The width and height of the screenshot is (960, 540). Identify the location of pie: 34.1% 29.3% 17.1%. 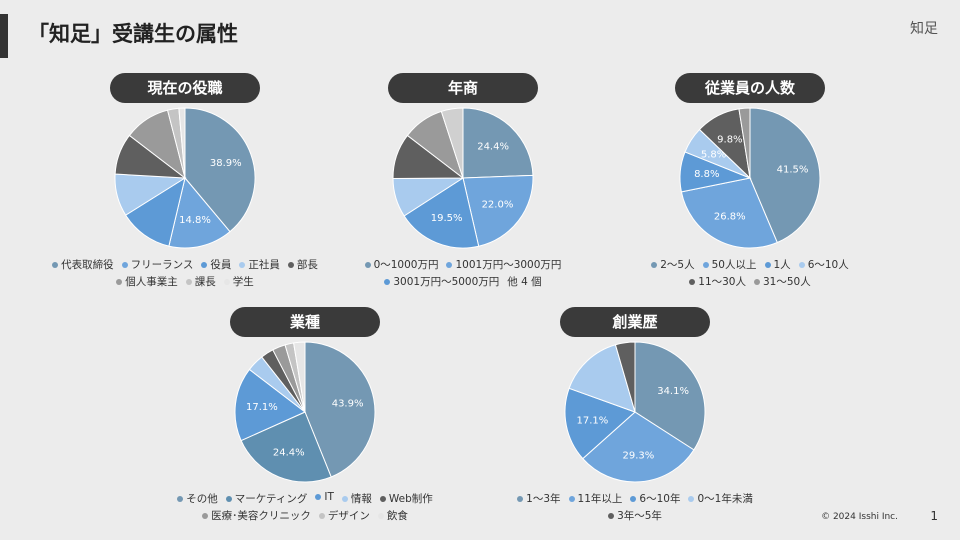
(635, 412).